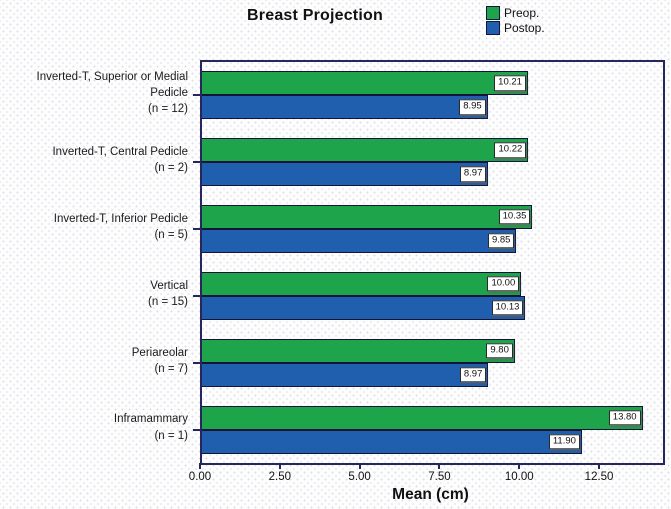 Image resolution: width=671 pixels, height=509 pixels. I want to click on value-label: 11.90, so click(564, 441).